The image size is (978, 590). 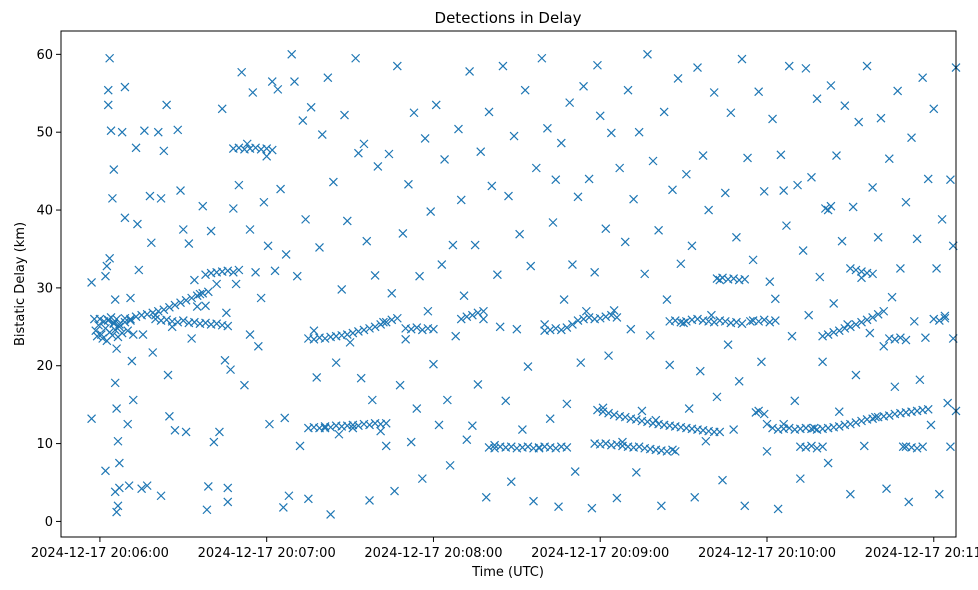 I want to click on x-tick-label: 2024-12-17 20:10:00, so click(x=767, y=553).